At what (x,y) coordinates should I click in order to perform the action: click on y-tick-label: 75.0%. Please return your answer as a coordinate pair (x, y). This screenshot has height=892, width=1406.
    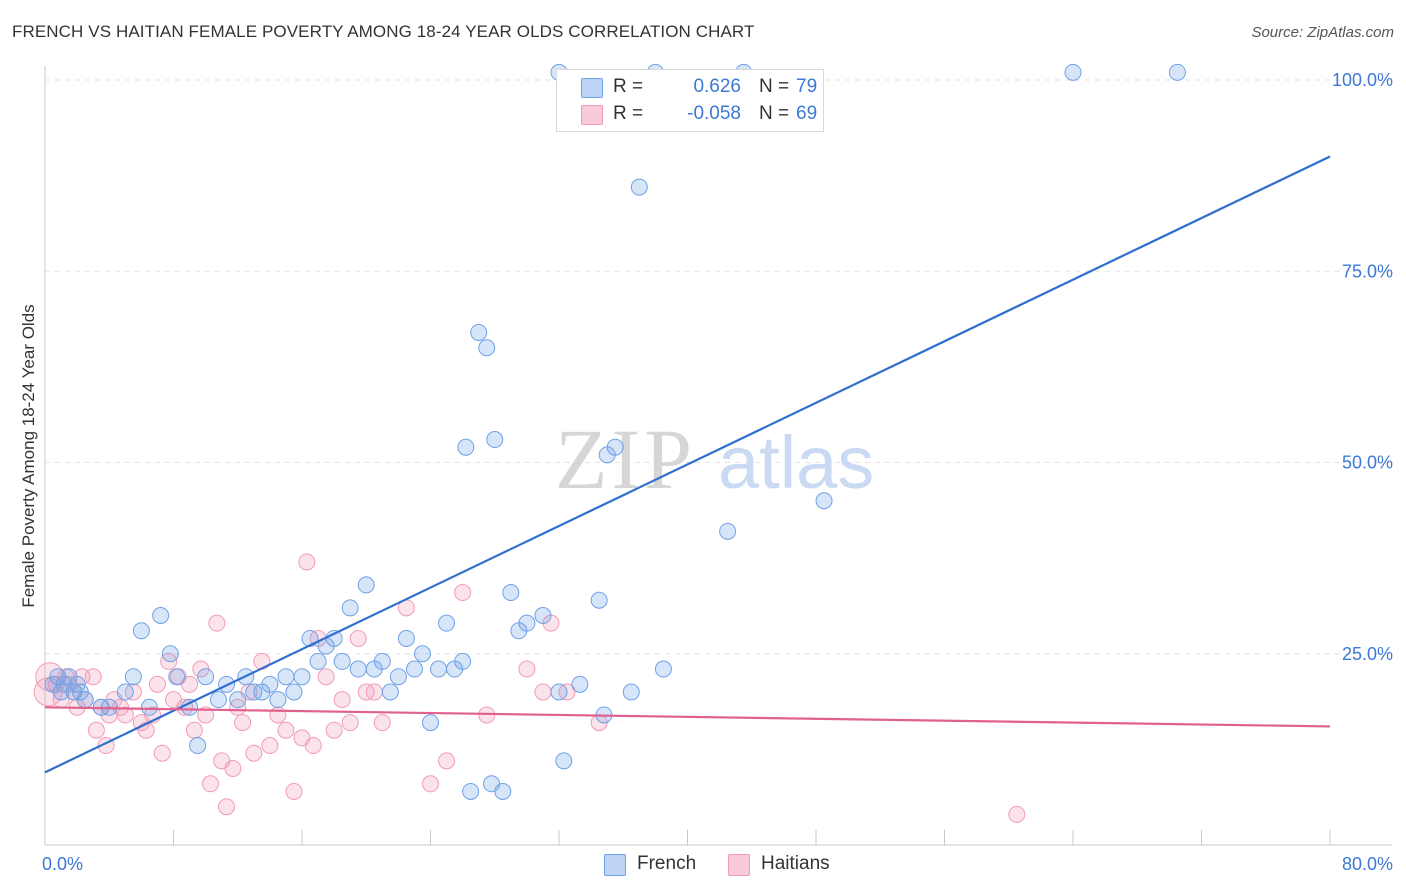
    Looking at the image, I should click on (1367, 271).